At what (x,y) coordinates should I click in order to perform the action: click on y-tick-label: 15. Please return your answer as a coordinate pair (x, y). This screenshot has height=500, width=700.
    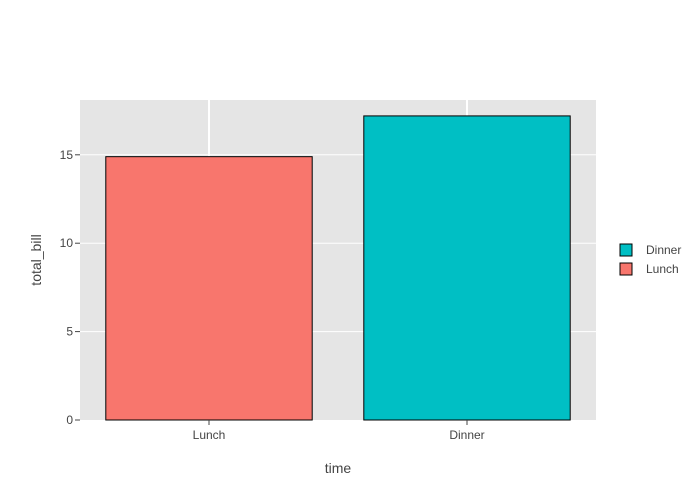
    Looking at the image, I should click on (67, 155).